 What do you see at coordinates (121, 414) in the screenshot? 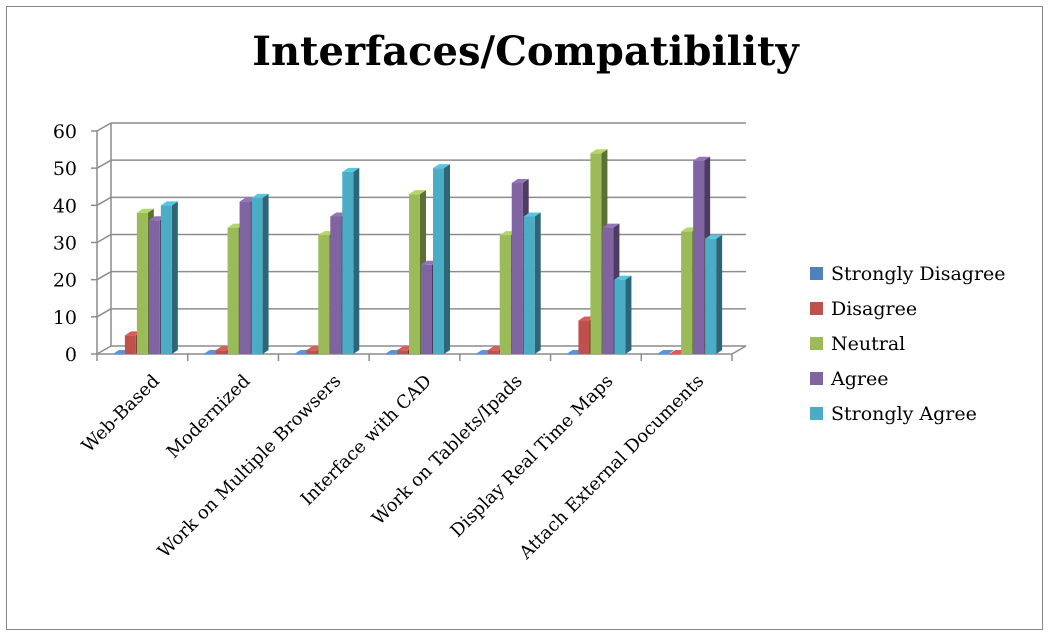
I see `x-category-label: Web-Based` at bounding box center [121, 414].